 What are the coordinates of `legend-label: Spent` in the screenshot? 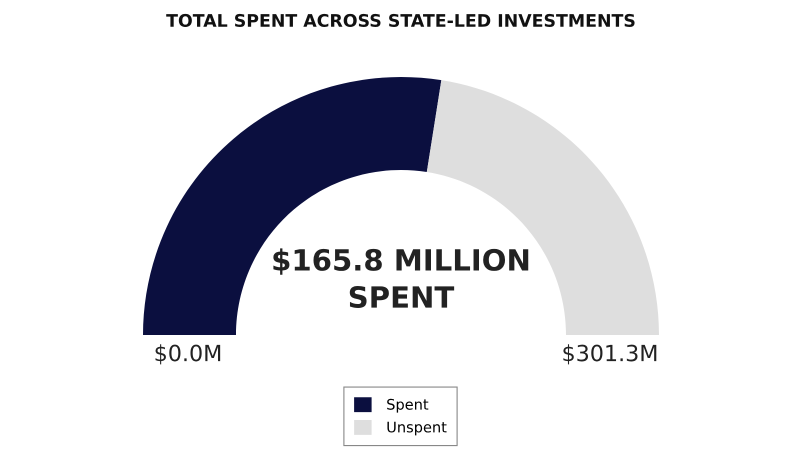 It's located at (407, 405).